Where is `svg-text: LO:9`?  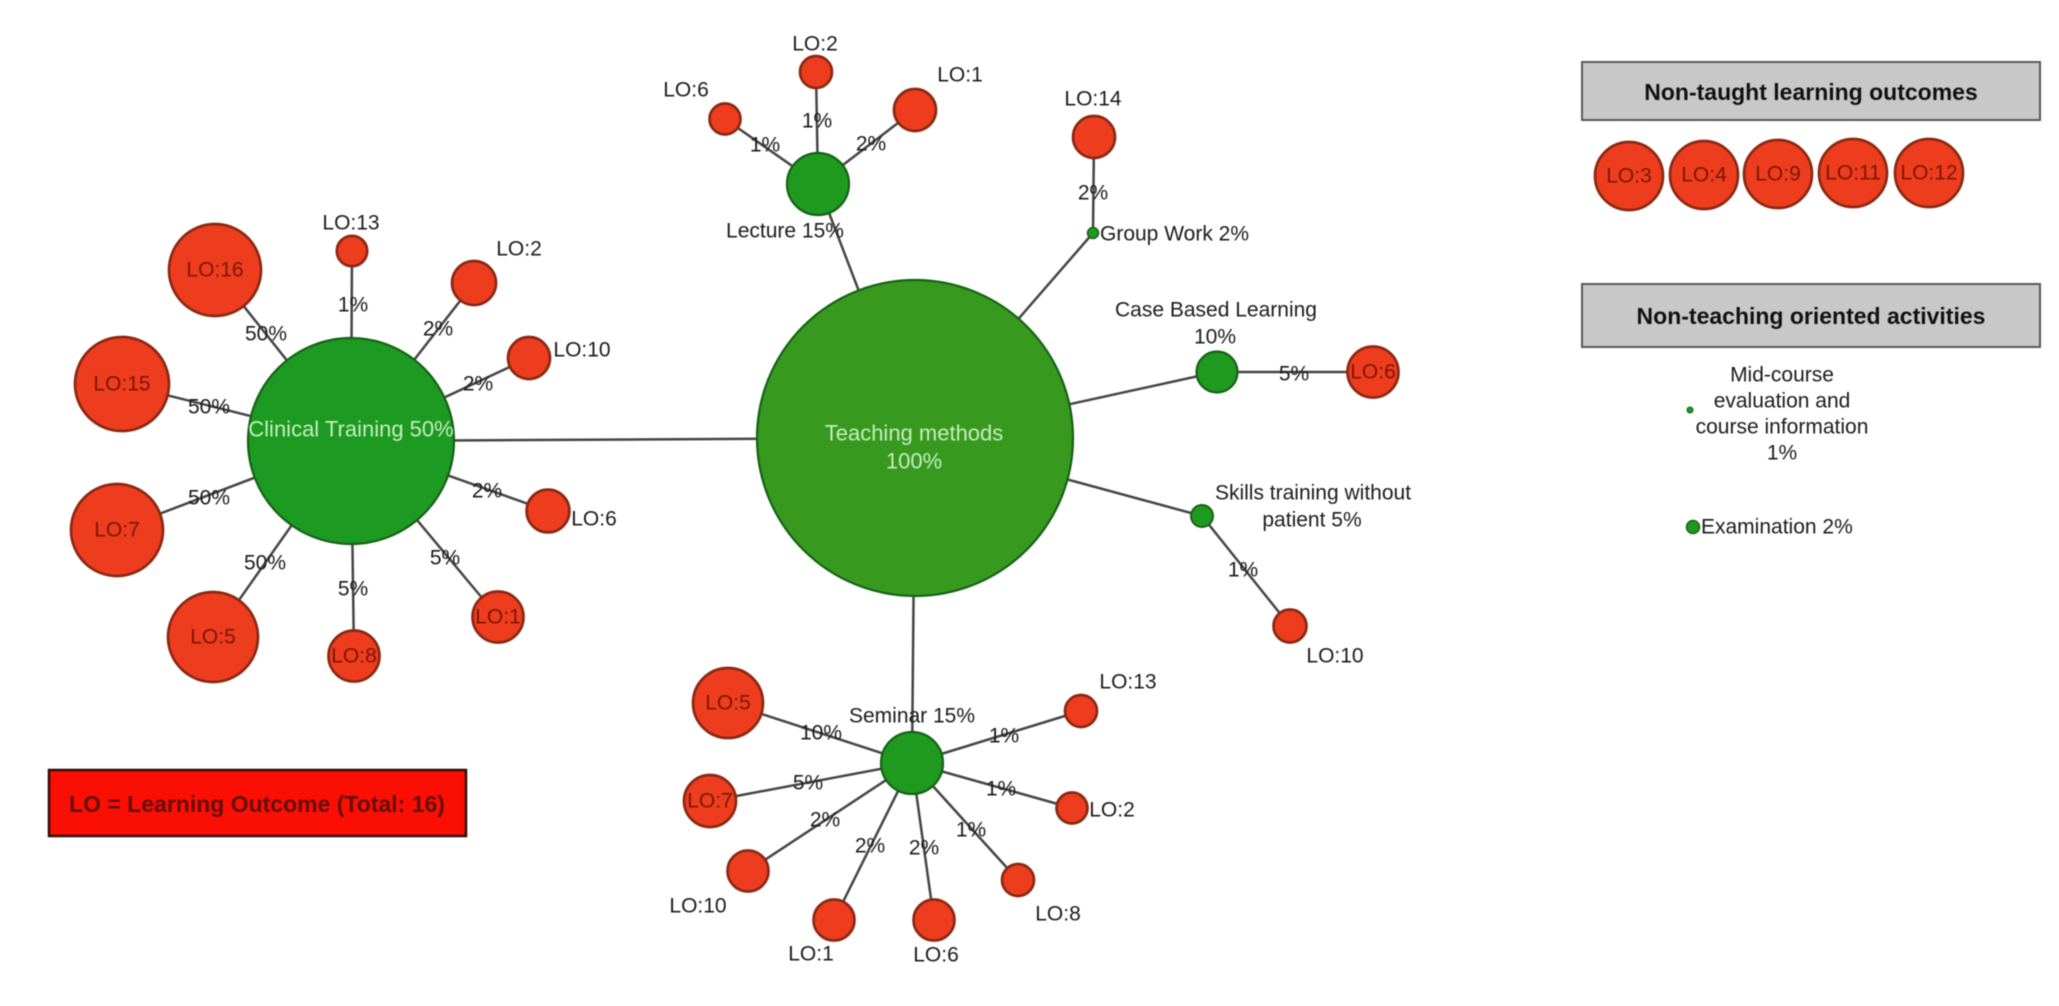 svg-text: LO:9 is located at coordinates (1778, 174).